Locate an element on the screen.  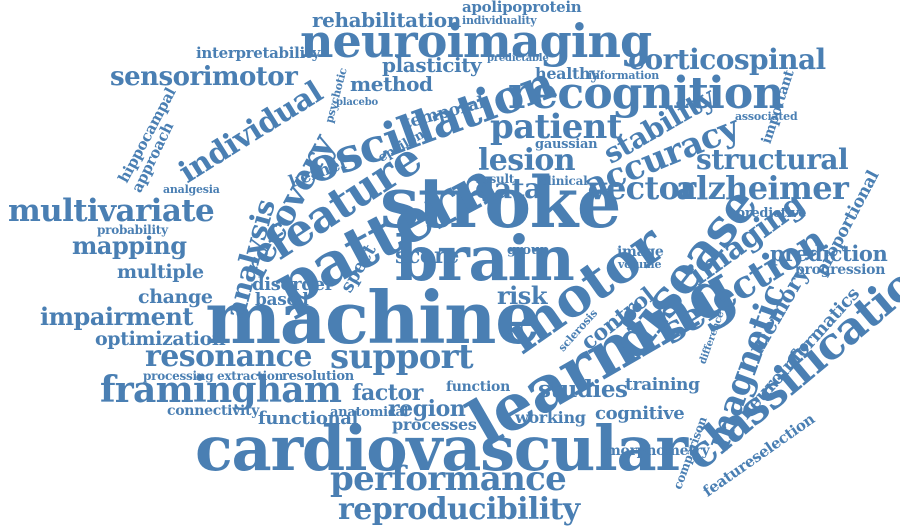
word-predictive: predictive is located at coordinates (771, 213).